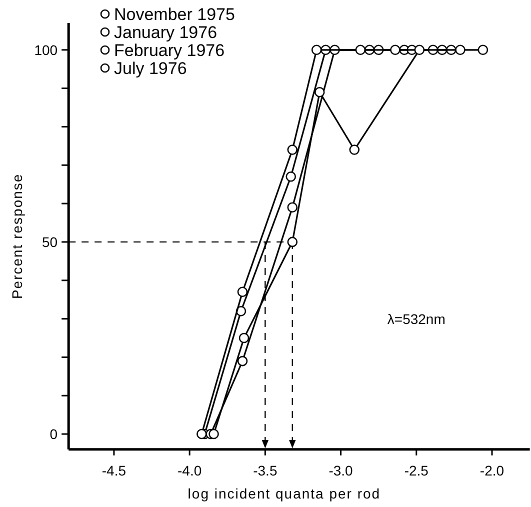  I want to click on y-tick-label: 50, so click(50, 242).